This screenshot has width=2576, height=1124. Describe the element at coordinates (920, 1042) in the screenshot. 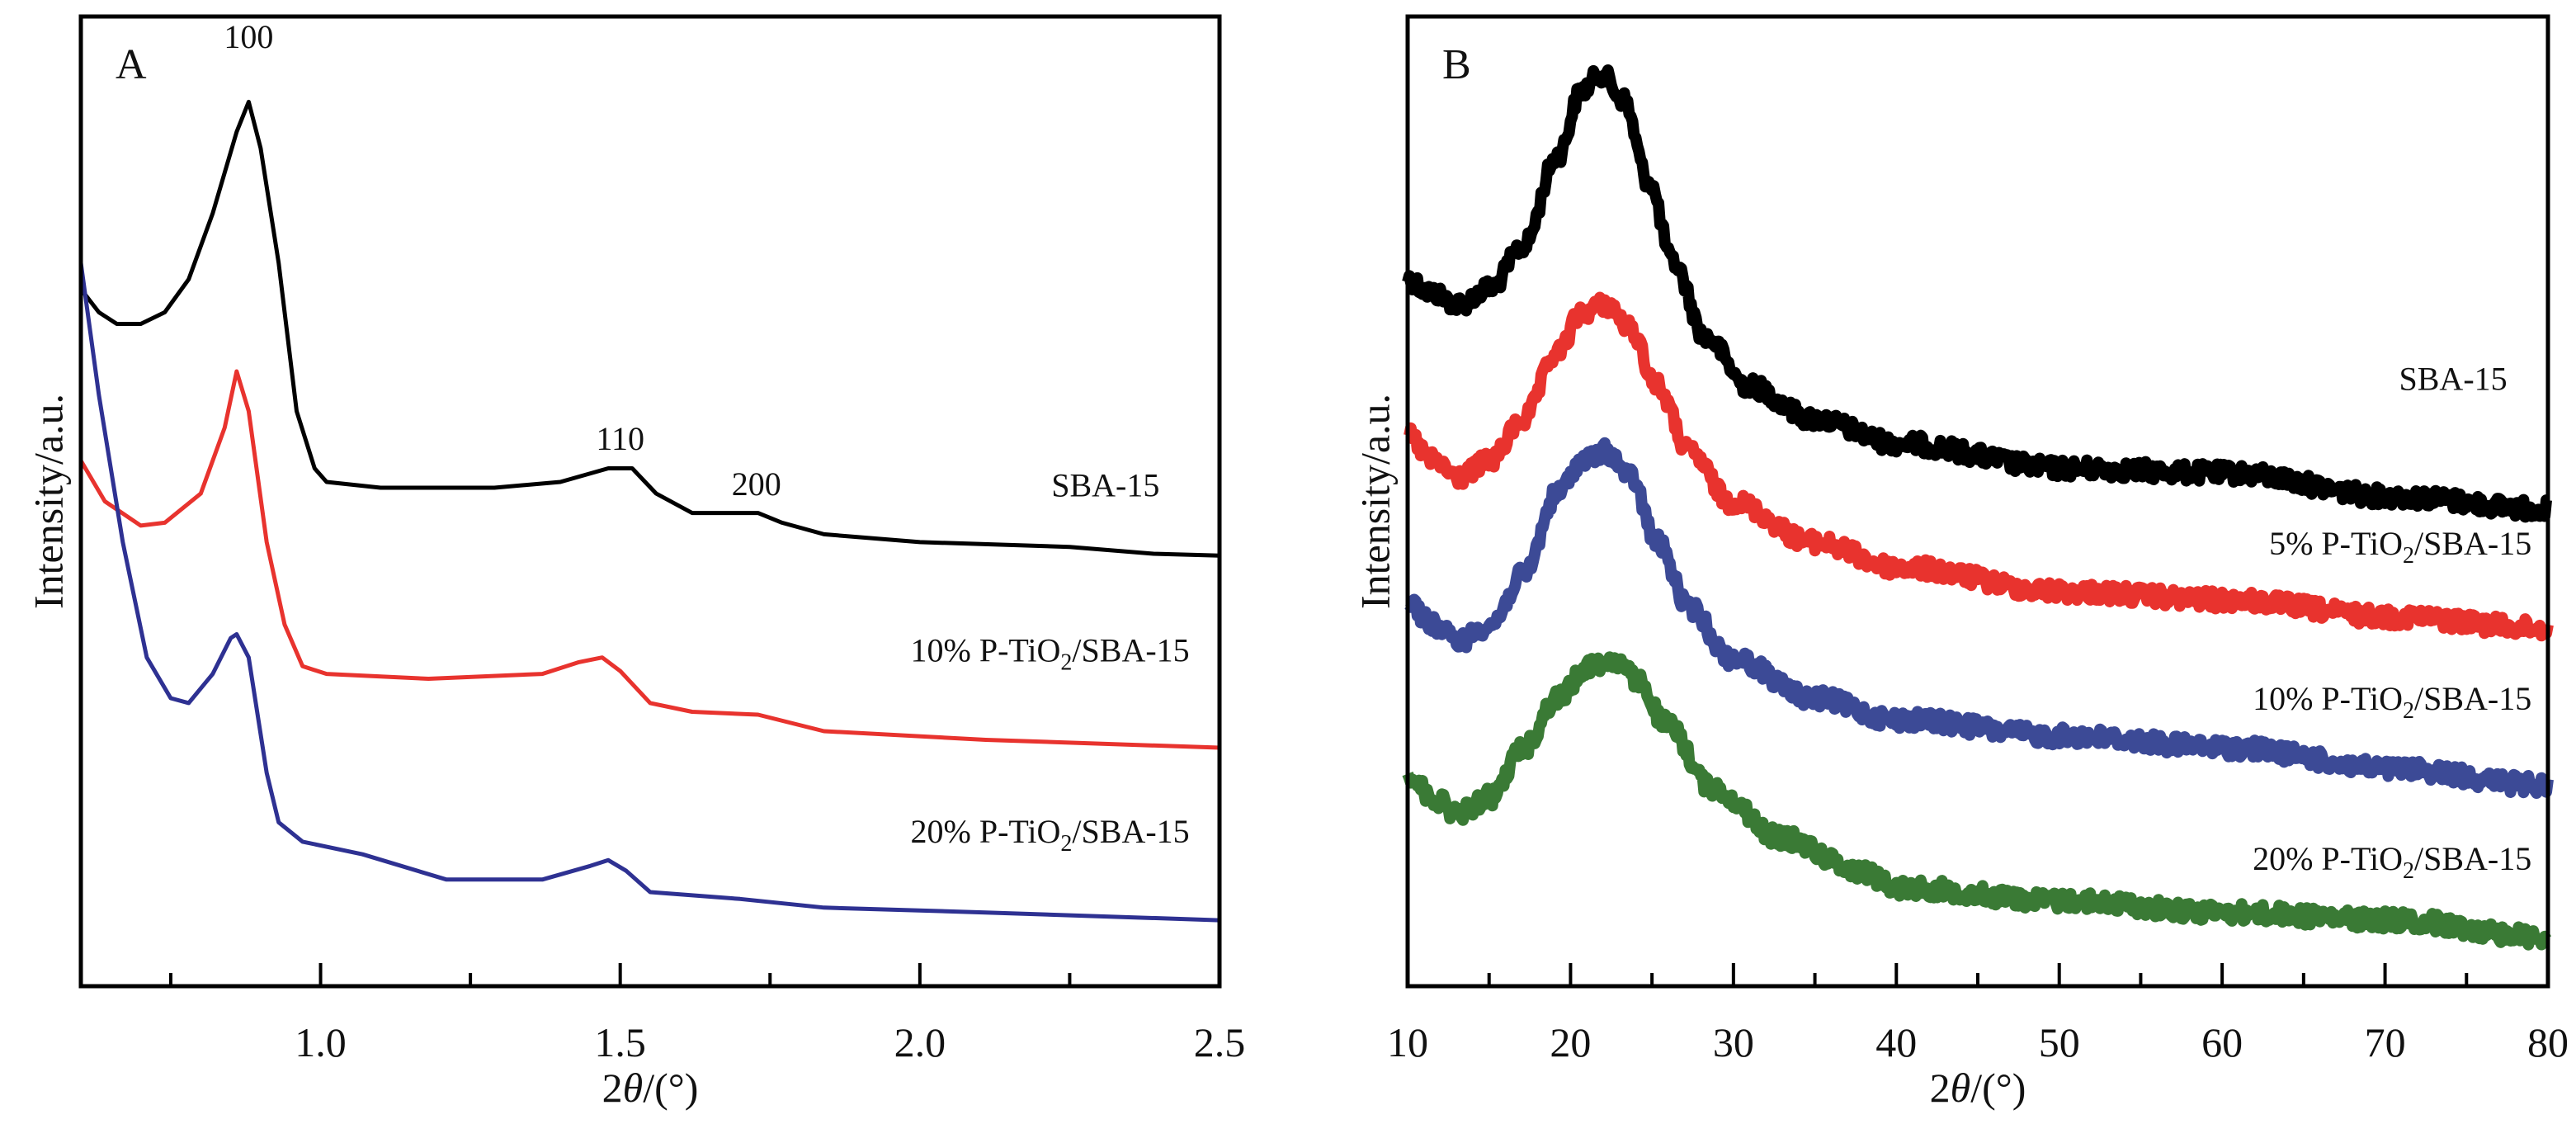

I see `x-tick-label: 2.0` at that location.